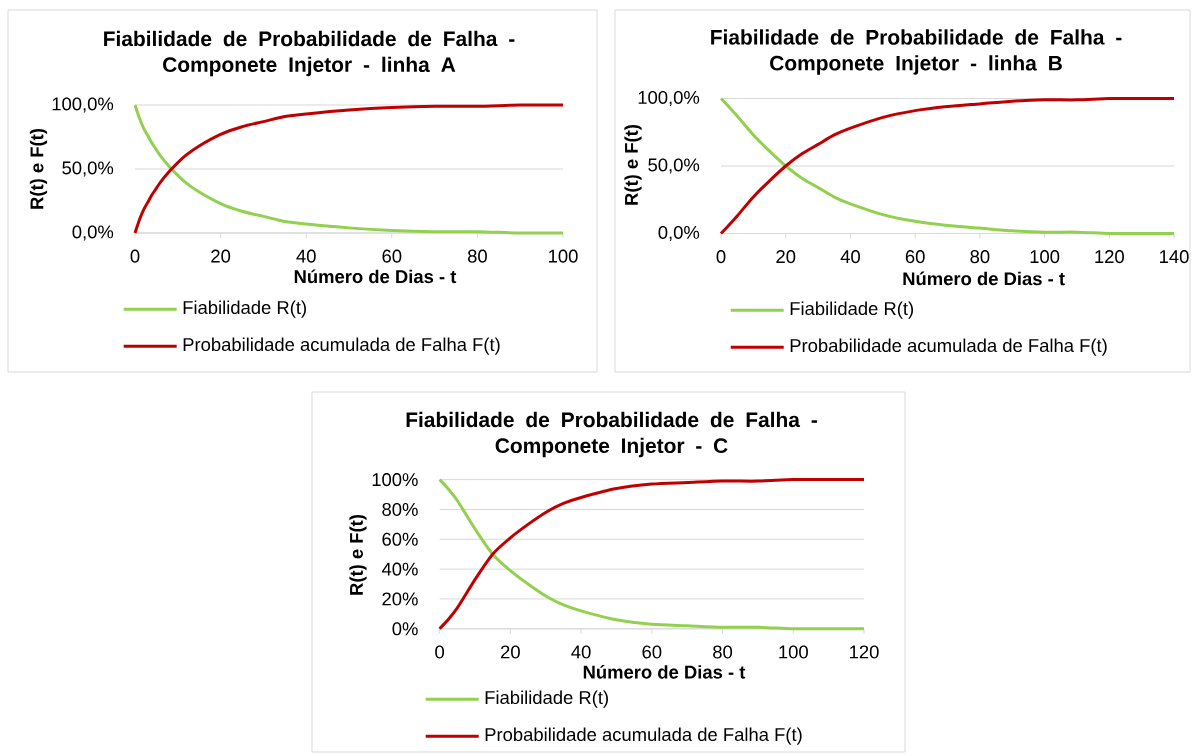 The width and height of the screenshot is (1198, 755). What do you see at coordinates (309, 53) in the screenshot?
I see `chart-title: Fiabilidade de Probabilidade de Falha - Componete Injetor - linha A` at bounding box center [309, 53].